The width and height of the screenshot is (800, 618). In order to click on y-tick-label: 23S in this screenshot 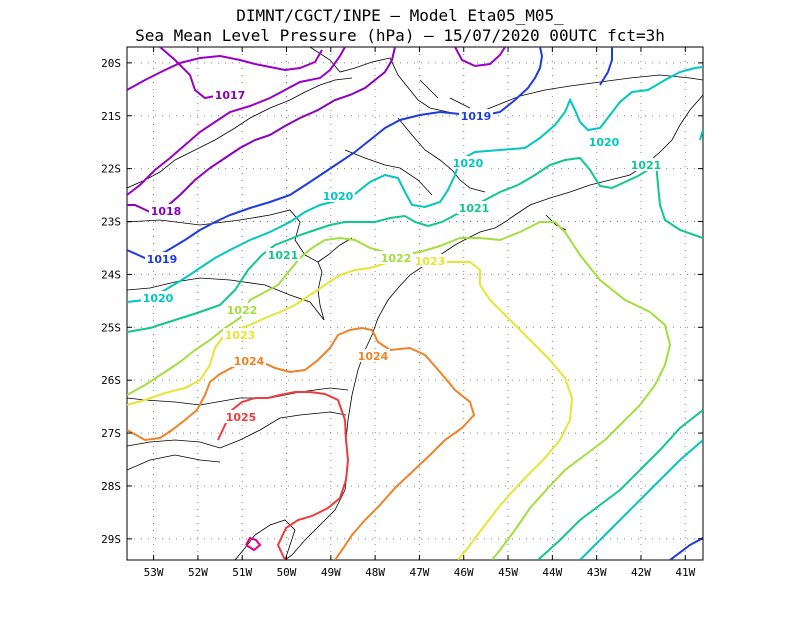, I will do `click(111, 222)`.